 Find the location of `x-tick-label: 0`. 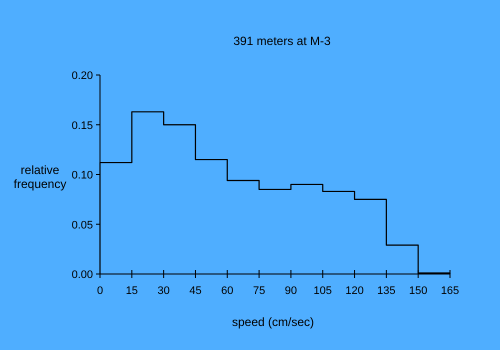

x-tick-label: 0 is located at coordinates (100, 291).